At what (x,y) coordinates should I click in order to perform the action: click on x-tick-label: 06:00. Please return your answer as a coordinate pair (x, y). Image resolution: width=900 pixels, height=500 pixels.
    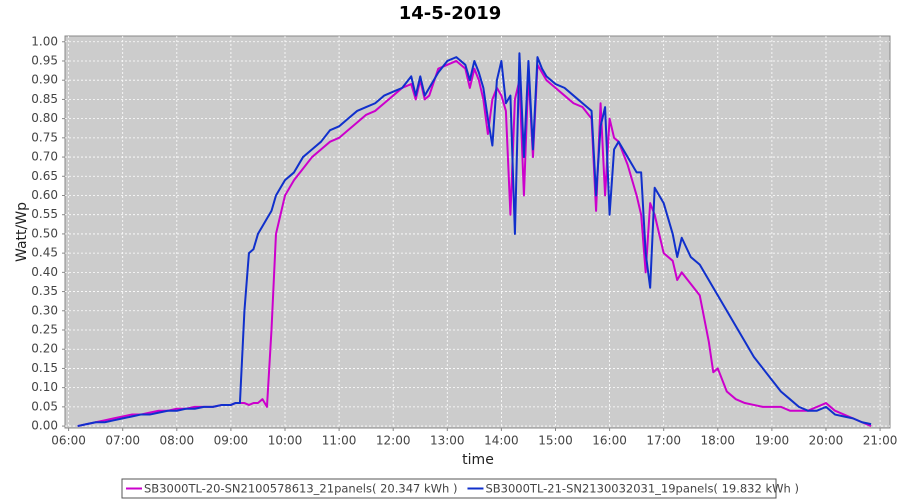
    Looking at the image, I should click on (68, 441).